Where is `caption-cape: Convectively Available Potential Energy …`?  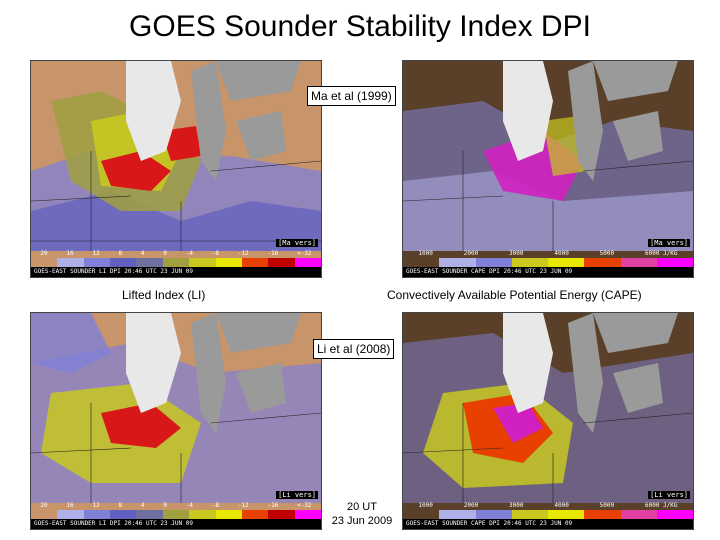 caption-cape: Convectively Available Potential Energy … is located at coordinates (514, 295).